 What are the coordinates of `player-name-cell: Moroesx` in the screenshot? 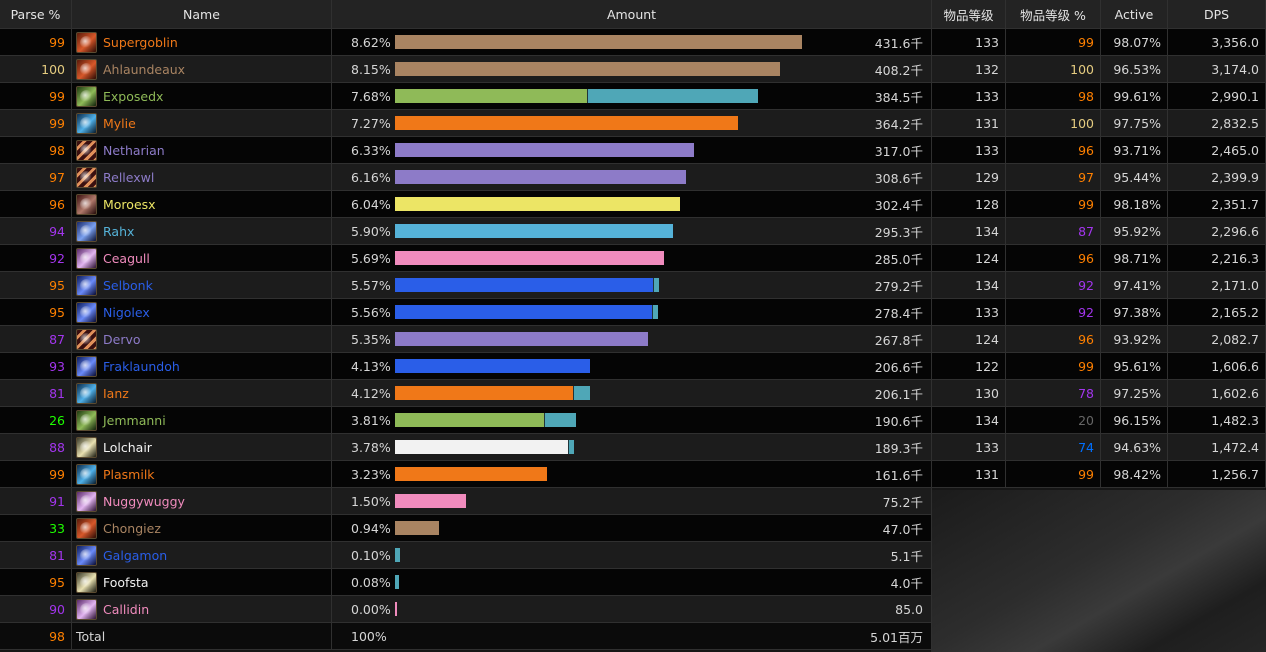 It's located at (202, 204).